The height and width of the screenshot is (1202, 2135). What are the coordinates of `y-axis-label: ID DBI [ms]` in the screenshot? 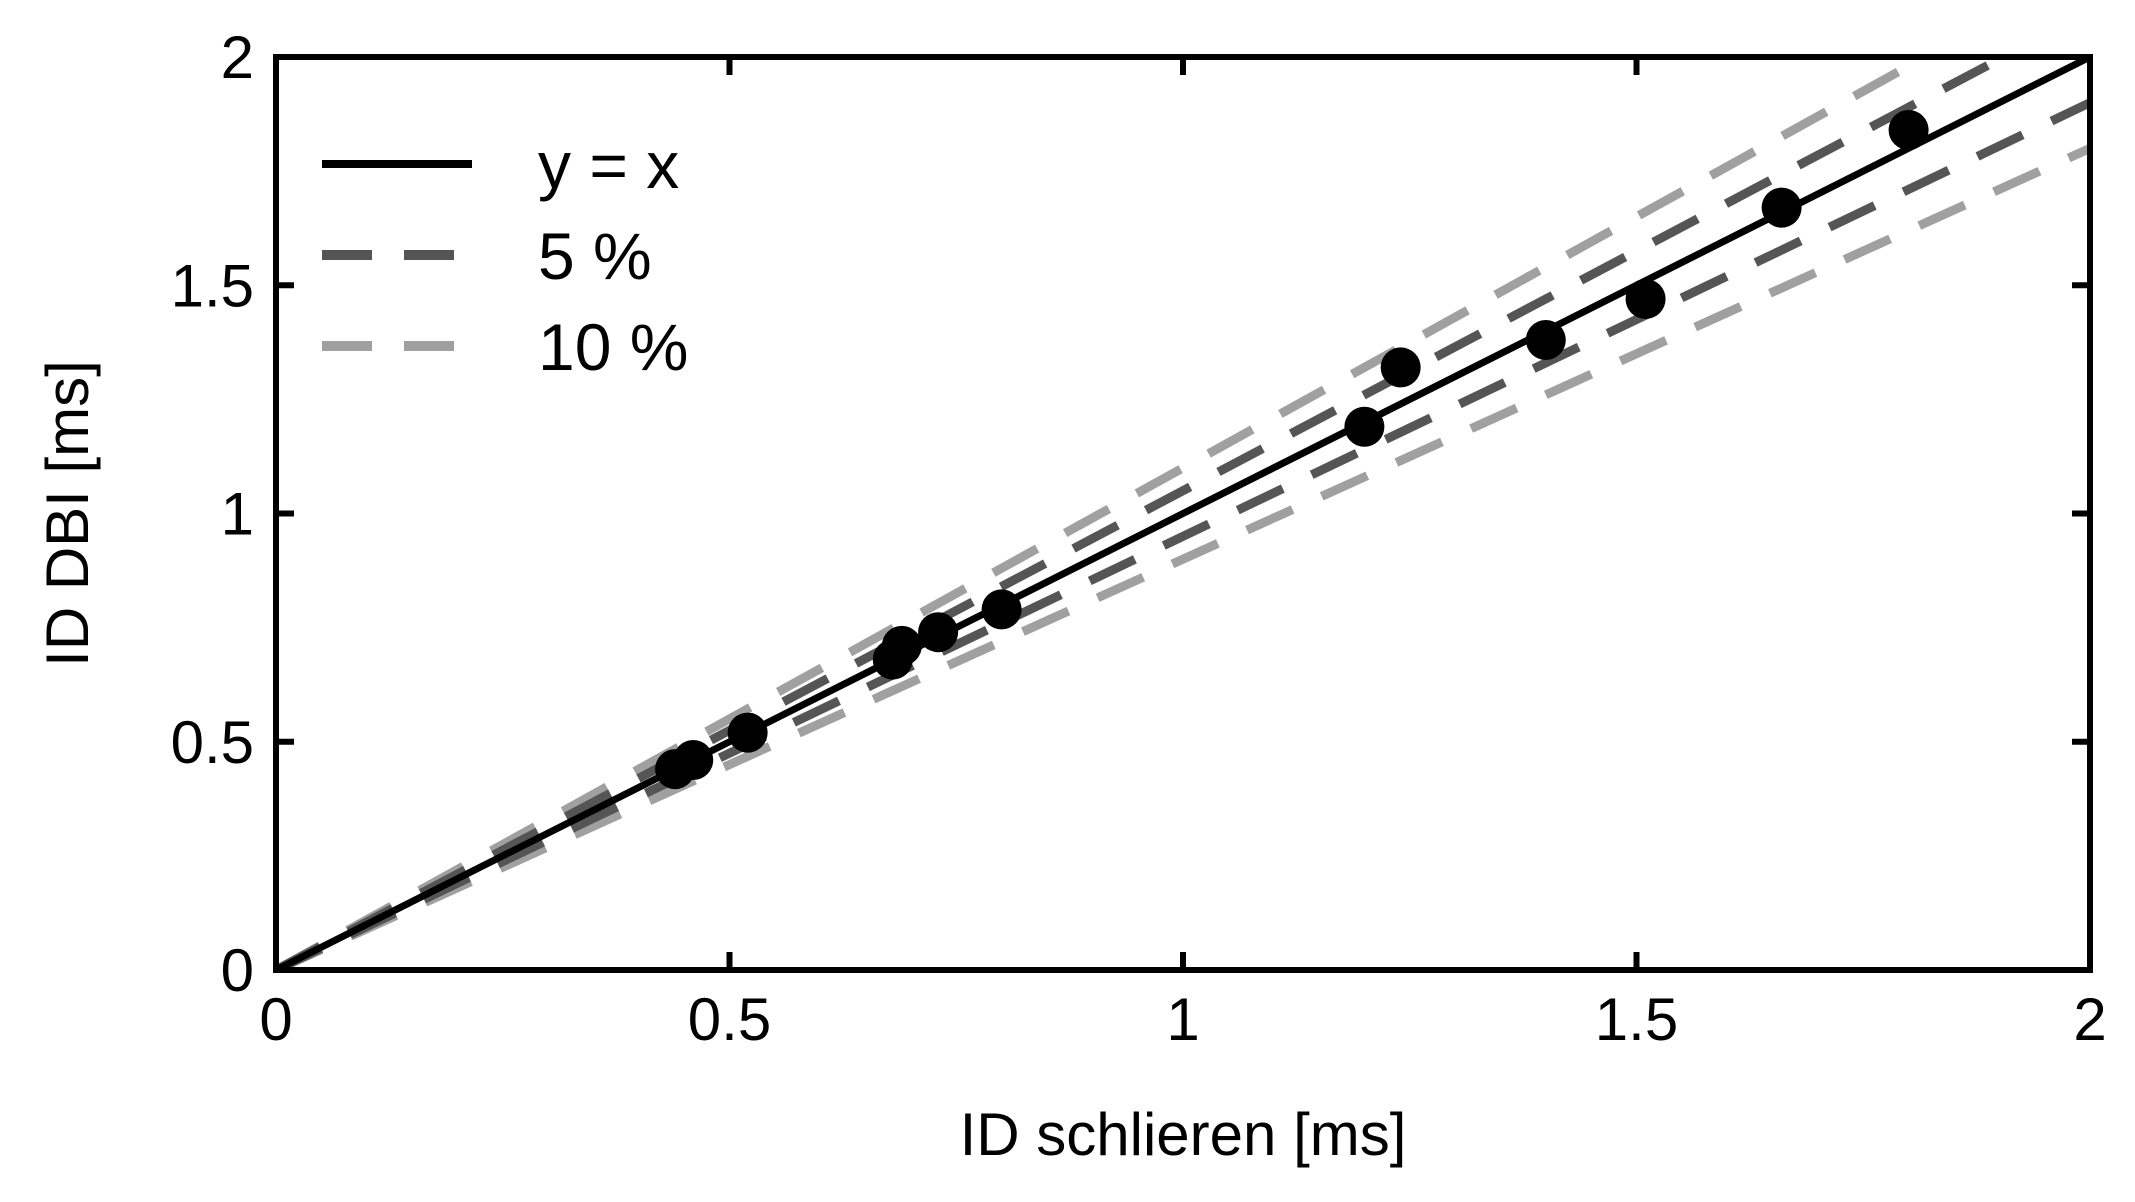 It's located at (67, 513).